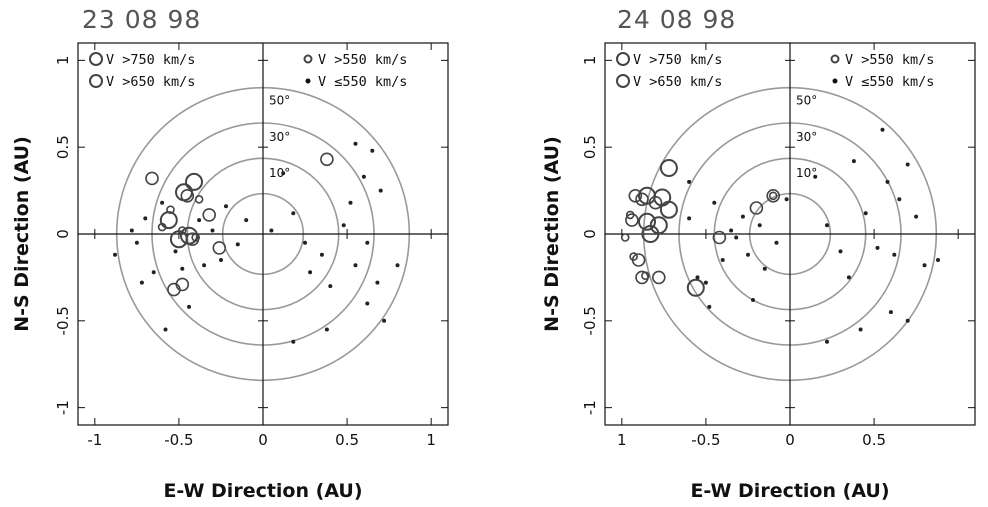 Image resolution: width=988 pixels, height=507 pixels. What do you see at coordinates (150, 82) in the screenshot?
I see `legend-label: V >650 km/s` at bounding box center [150, 82].